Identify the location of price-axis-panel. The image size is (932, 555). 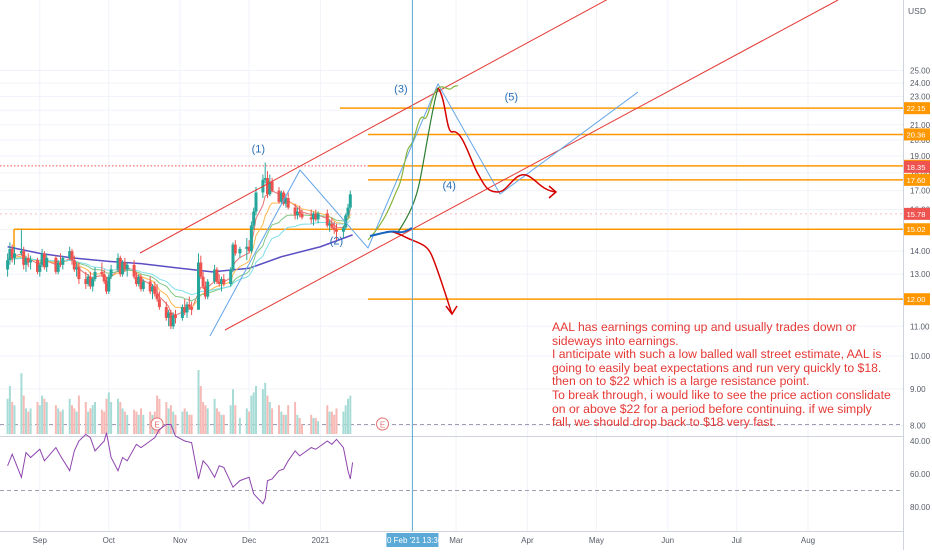
(917, 275).